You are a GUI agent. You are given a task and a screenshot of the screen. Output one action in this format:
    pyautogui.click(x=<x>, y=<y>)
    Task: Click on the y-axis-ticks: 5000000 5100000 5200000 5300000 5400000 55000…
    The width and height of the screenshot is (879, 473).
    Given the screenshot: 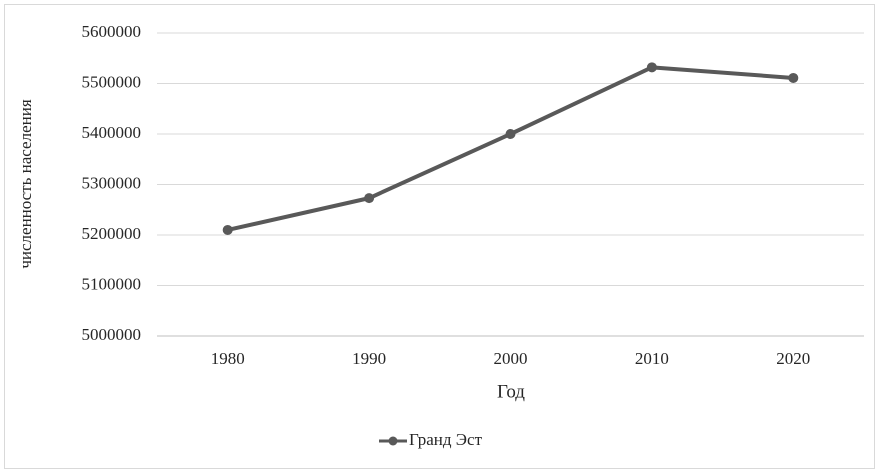 What is the action you would take?
    pyautogui.click(x=112, y=183)
    